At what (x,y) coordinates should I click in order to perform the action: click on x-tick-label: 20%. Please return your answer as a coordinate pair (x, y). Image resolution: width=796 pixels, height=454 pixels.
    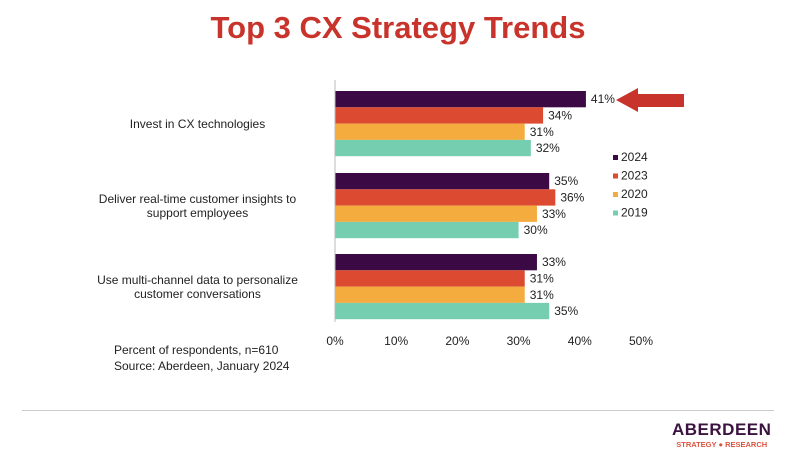
    Looking at the image, I should click on (457, 341).